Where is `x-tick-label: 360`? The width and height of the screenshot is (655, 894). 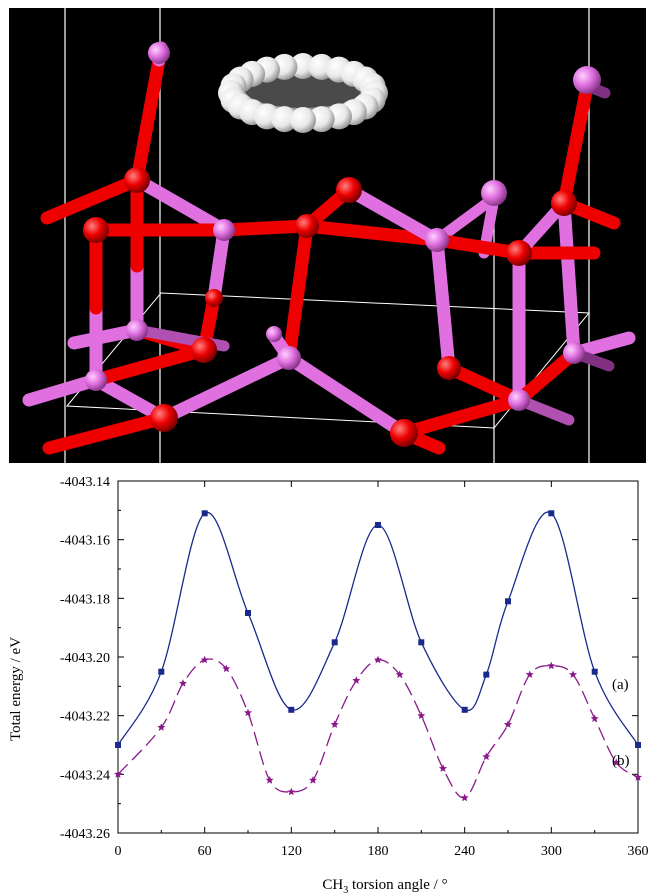
x-tick-label: 360 is located at coordinates (638, 851).